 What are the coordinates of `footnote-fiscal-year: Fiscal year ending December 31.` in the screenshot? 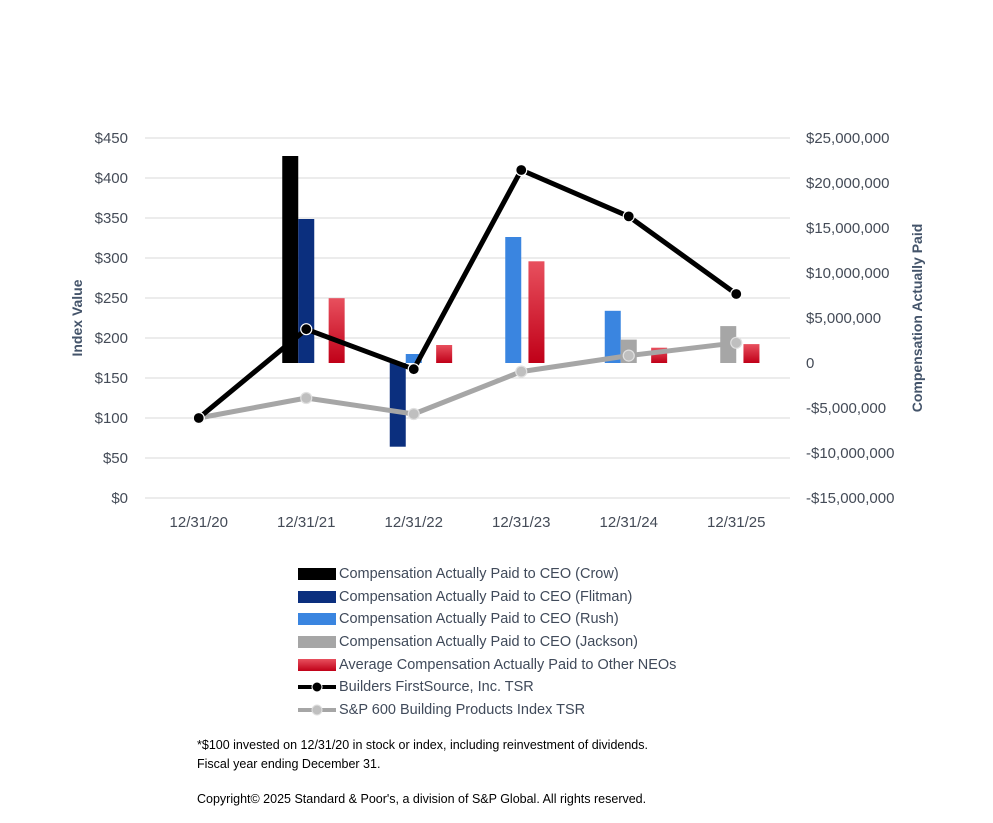 It's located at (289, 763).